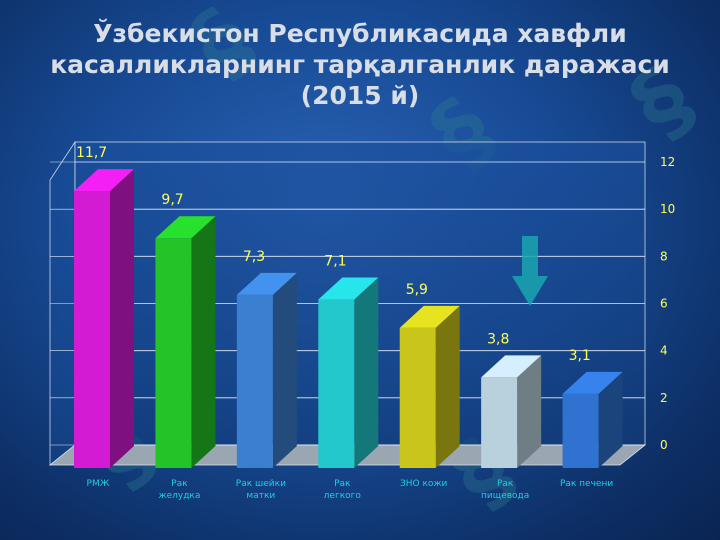 The width and height of the screenshot is (720, 540). What do you see at coordinates (360, 95) in the screenshot?
I see `chart-title-line-3: (2015 й)` at bounding box center [360, 95].